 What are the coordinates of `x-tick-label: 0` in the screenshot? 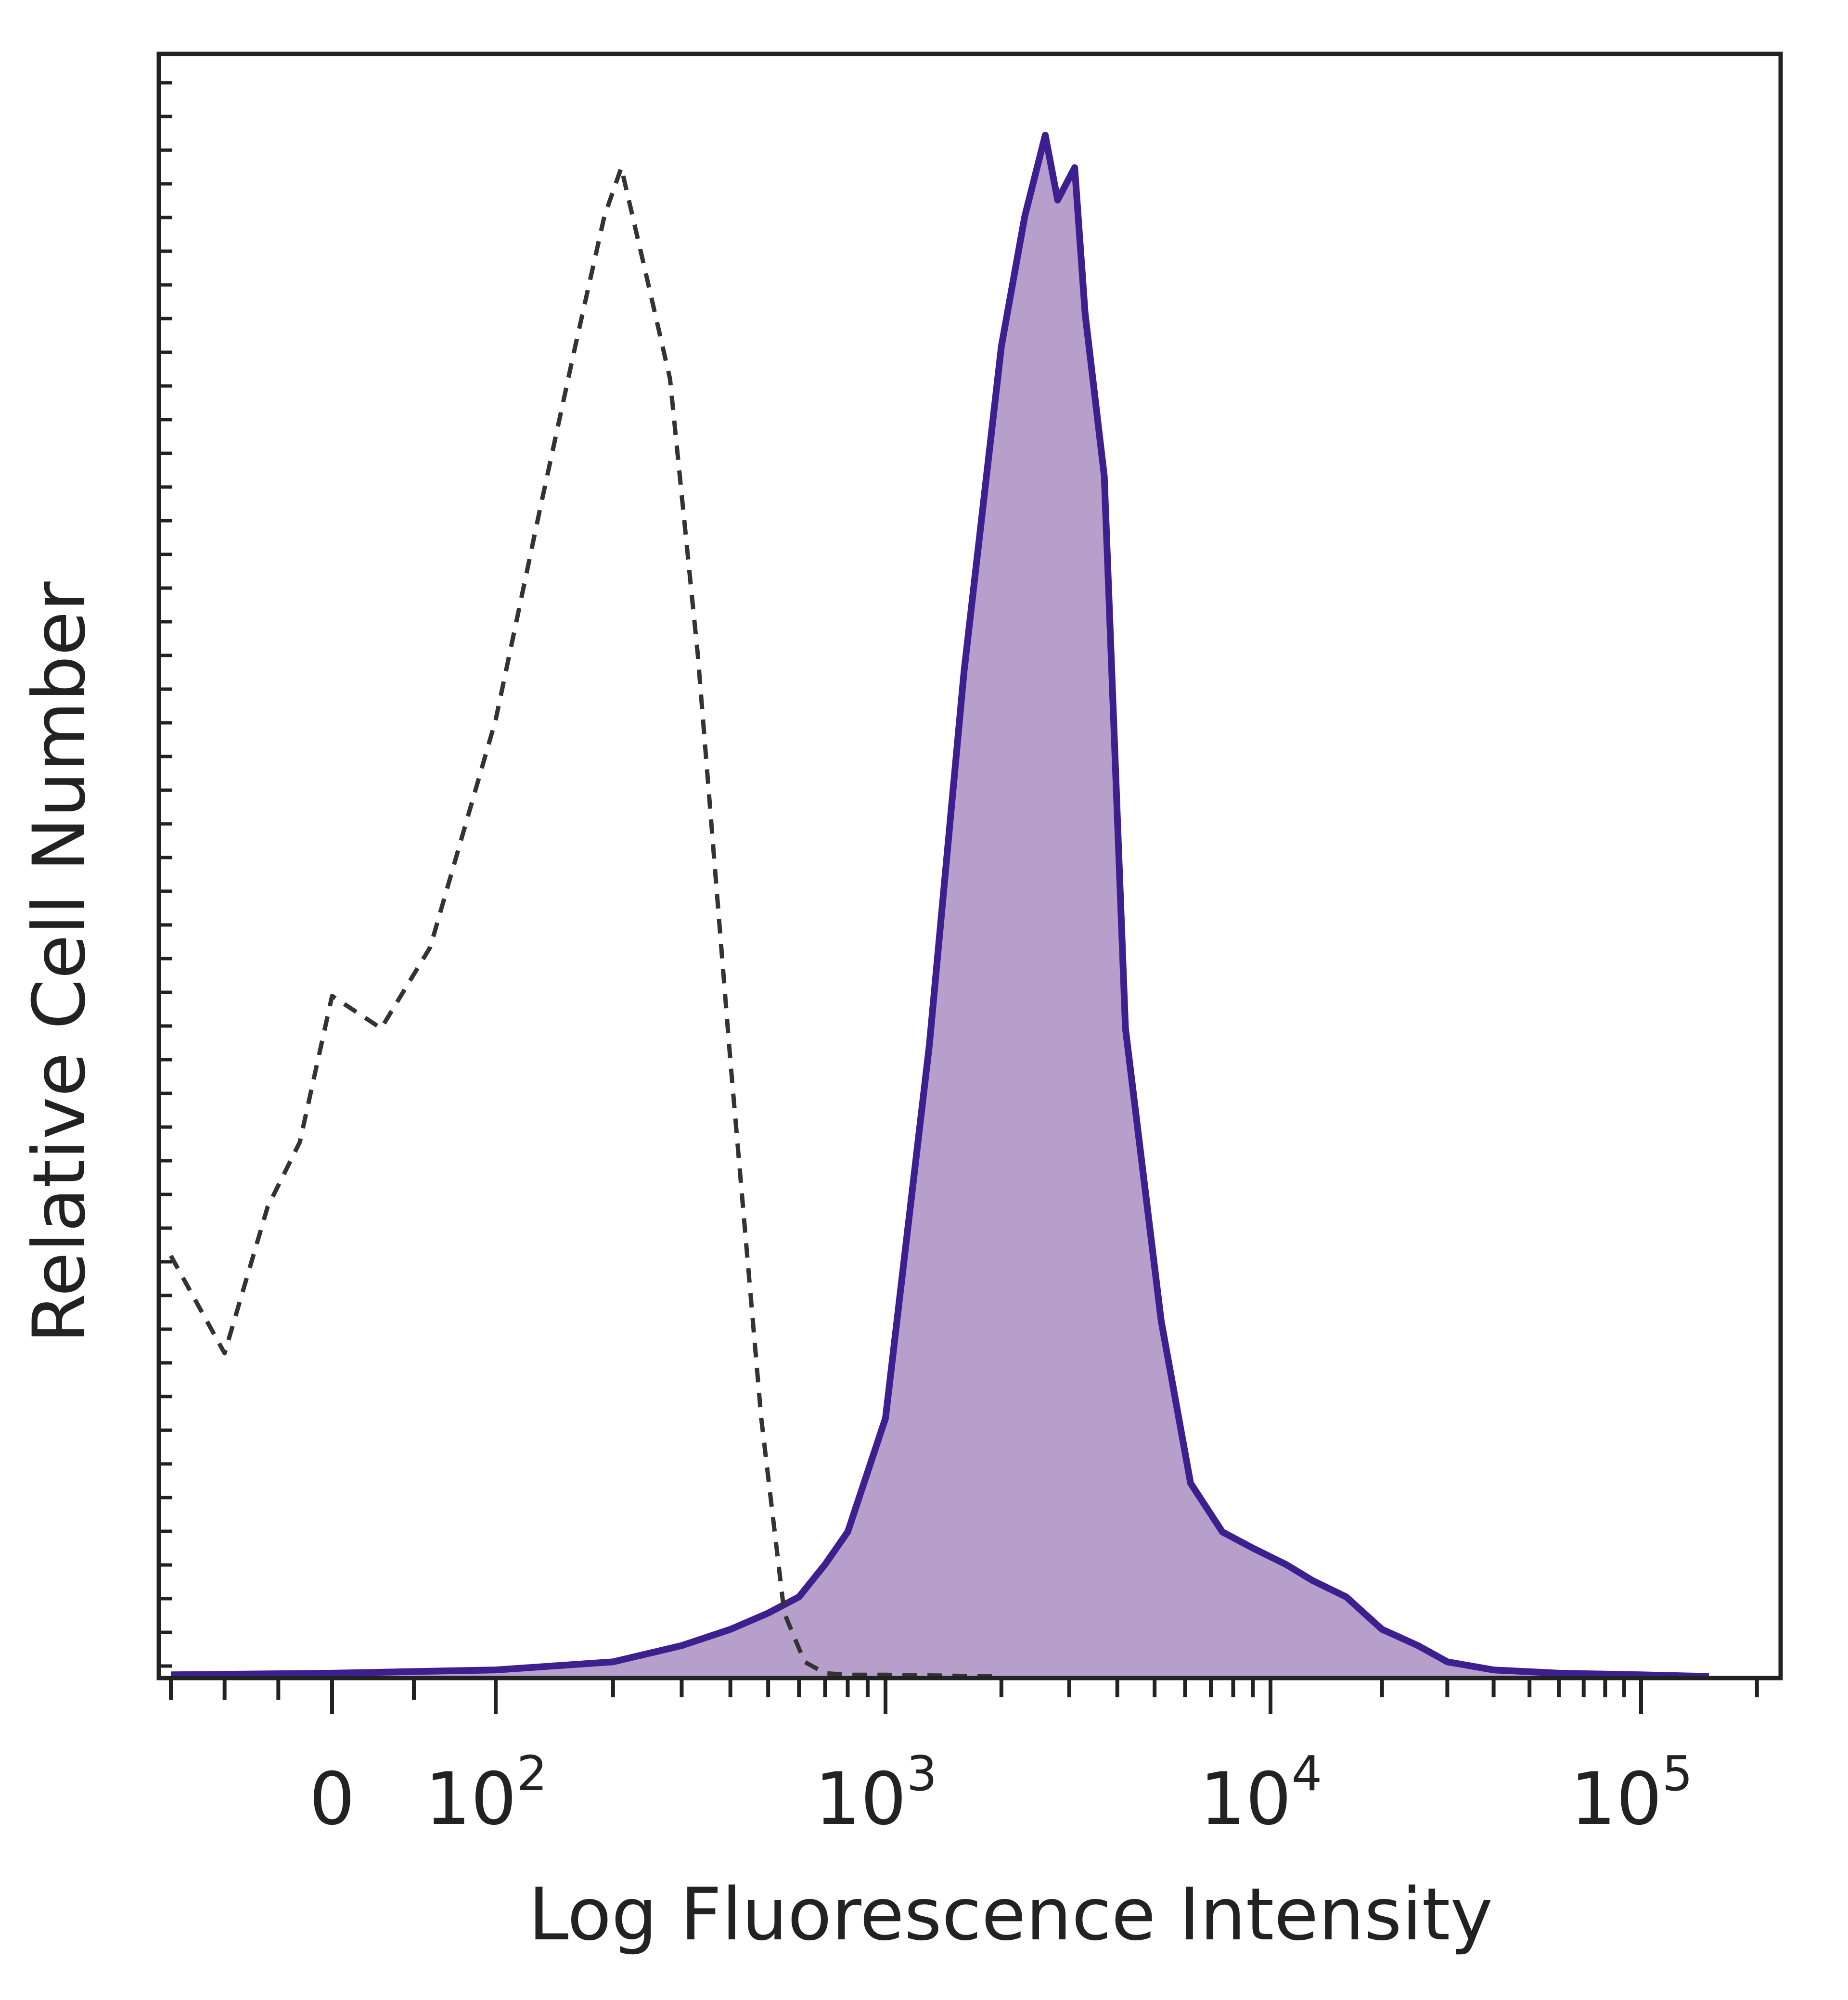 It's located at (332, 1799).